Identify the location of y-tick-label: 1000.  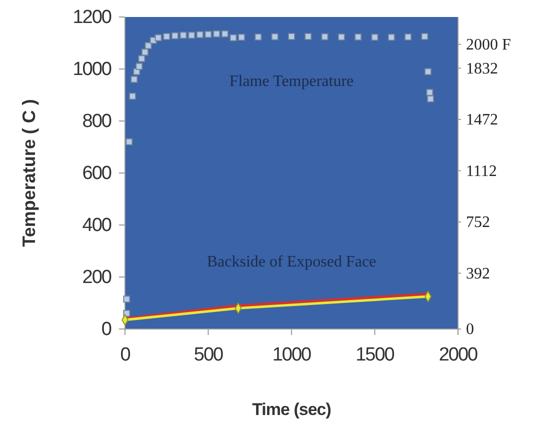
(92, 69).